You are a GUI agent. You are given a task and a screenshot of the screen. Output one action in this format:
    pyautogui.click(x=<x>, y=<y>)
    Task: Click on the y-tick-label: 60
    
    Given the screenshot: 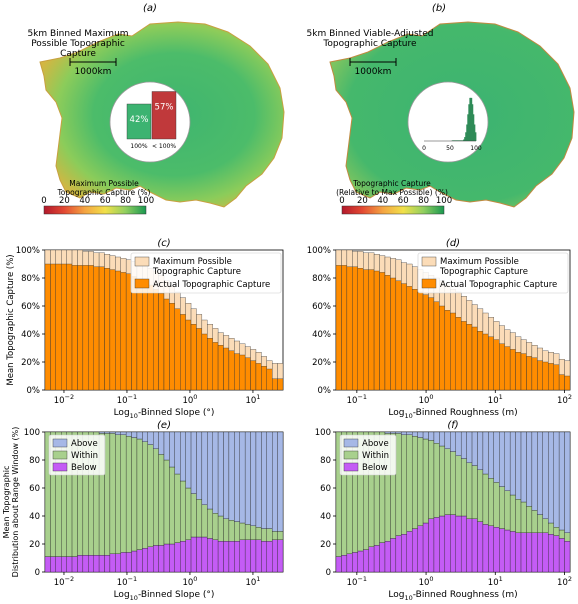 What is the action you would take?
    pyautogui.click(x=34, y=489)
    